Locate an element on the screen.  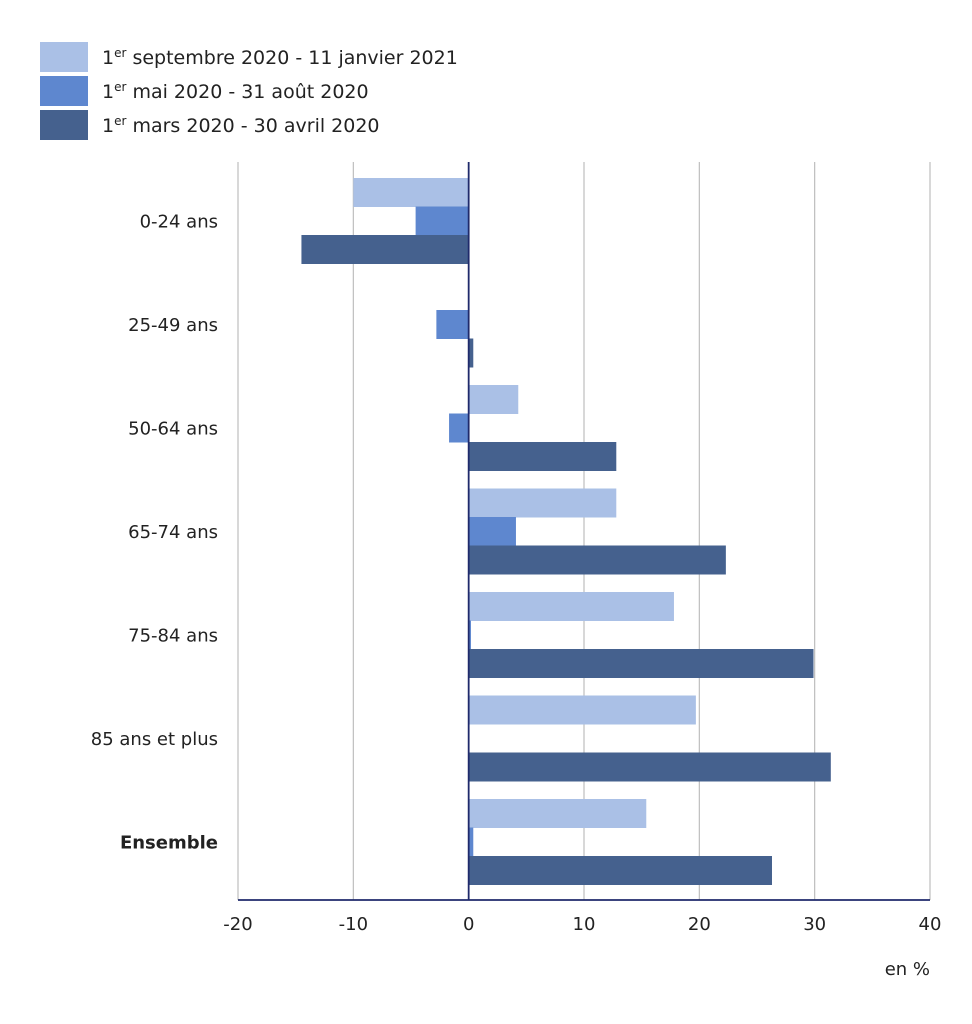
legend-label-series-2: 1er mai 2020 - 31 août 2020 is located at coordinates (235, 91).